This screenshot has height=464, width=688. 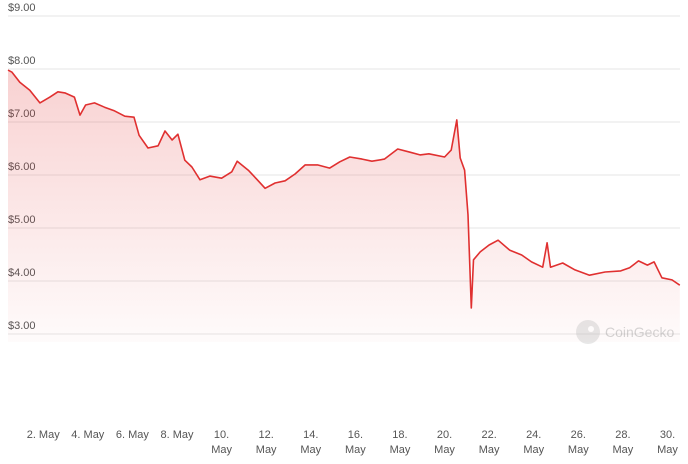 I want to click on watermark-logo, so click(x=588, y=332).